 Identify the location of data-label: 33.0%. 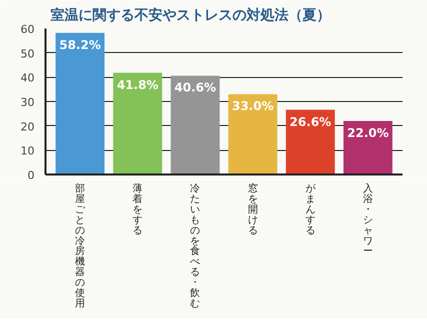
(253, 106).